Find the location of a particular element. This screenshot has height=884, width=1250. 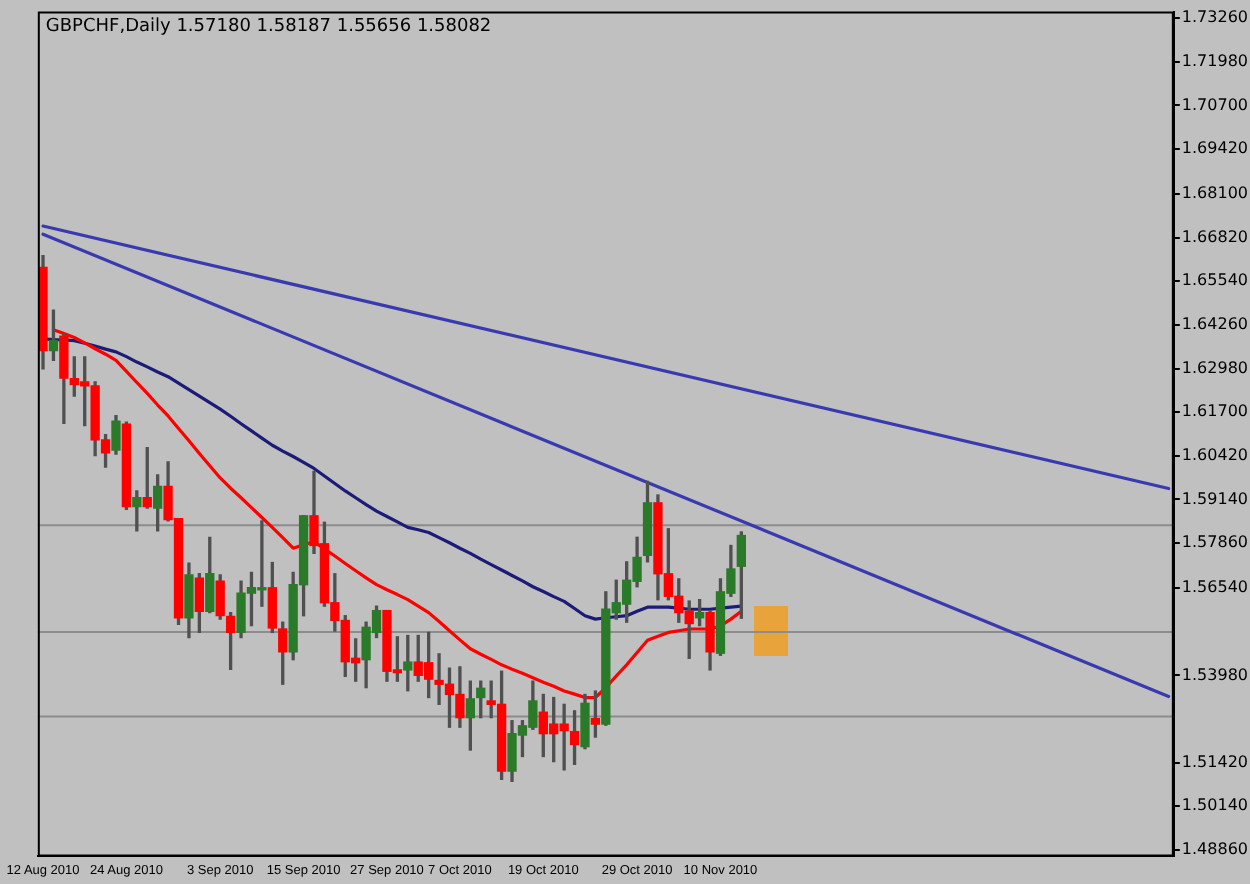

y-tick-label: 1.73260 is located at coordinates (1215, 17).